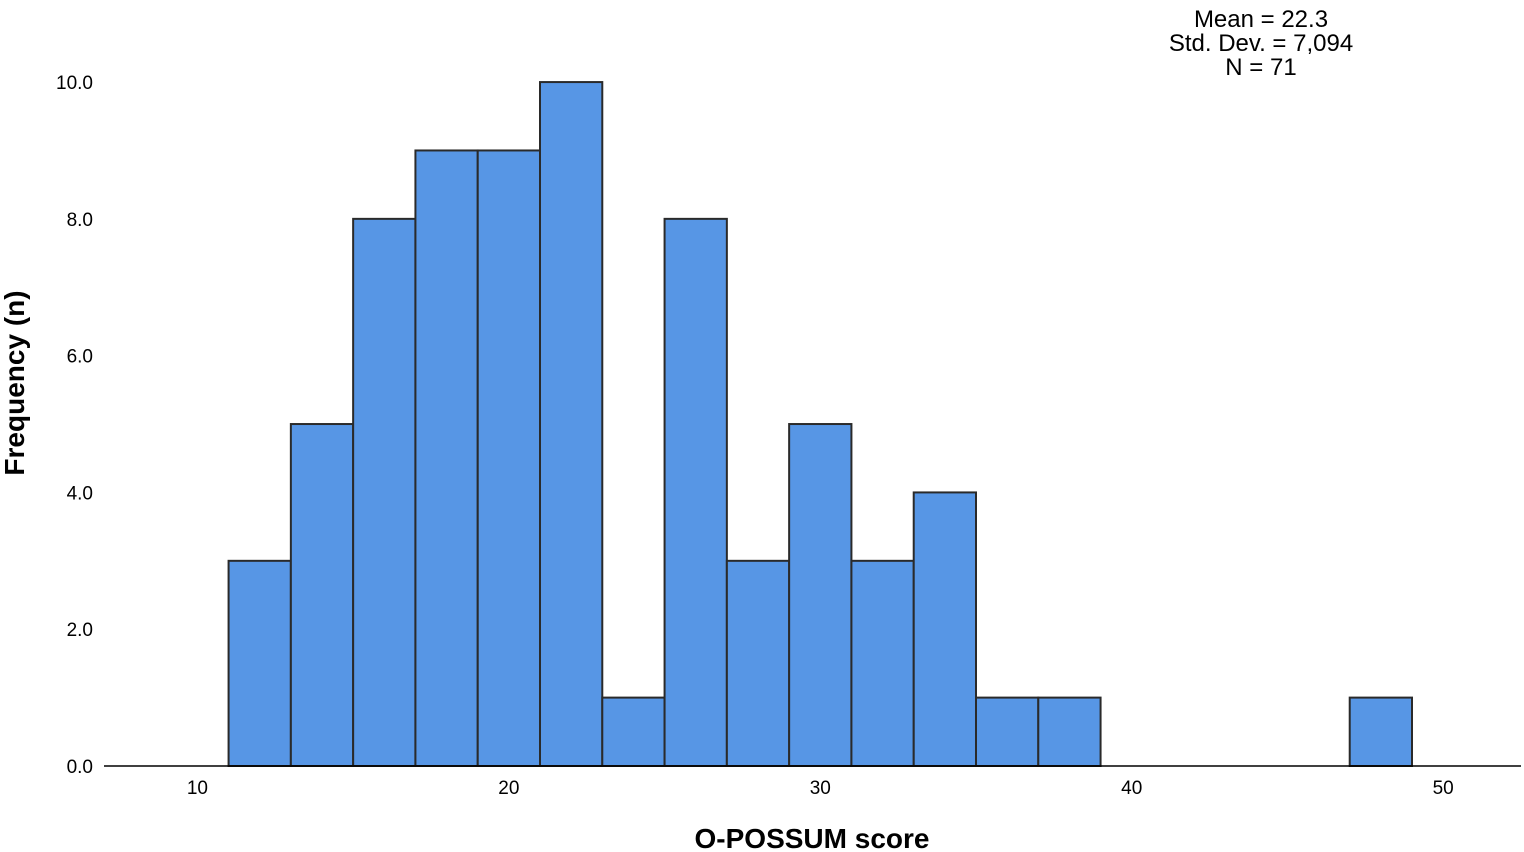 This screenshot has height=852, width=1524. I want to click on y-axis-title: Frequency (n), so click(15, 382).